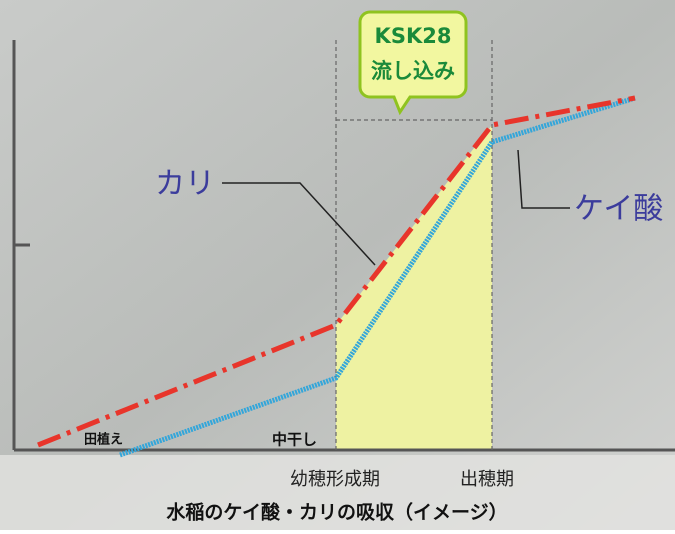  What do you see at coordinates (413, 36) in the screenshot?
I see `callout-text: KSK28` at bounding box center [413, 36].